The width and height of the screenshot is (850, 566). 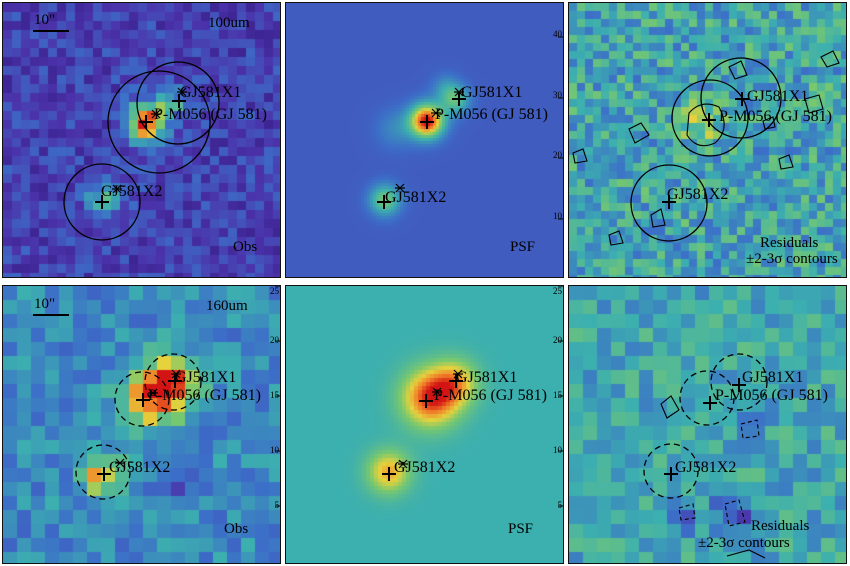 I want to click on overlay-psf-100um, so click(x=470, y=128).